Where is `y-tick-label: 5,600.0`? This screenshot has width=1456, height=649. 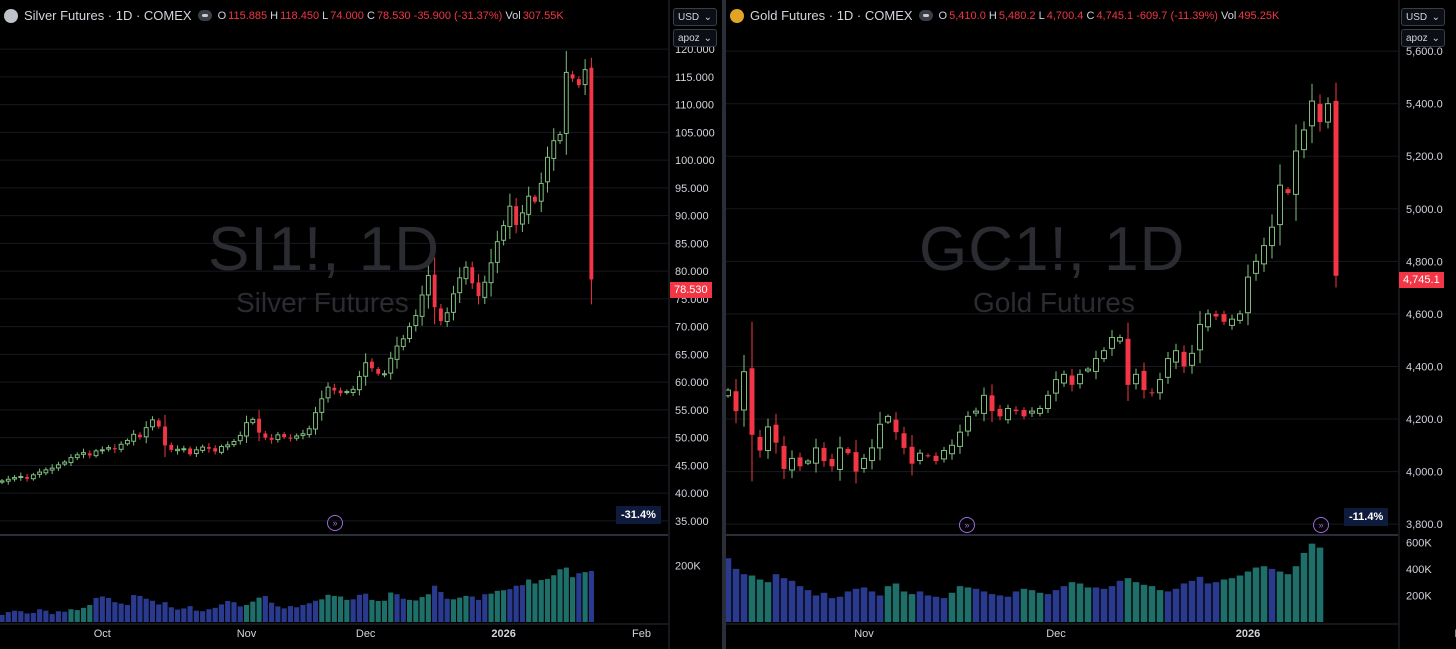
y-tick-label: 5,600.0 is located at coordinates (1424, 52).